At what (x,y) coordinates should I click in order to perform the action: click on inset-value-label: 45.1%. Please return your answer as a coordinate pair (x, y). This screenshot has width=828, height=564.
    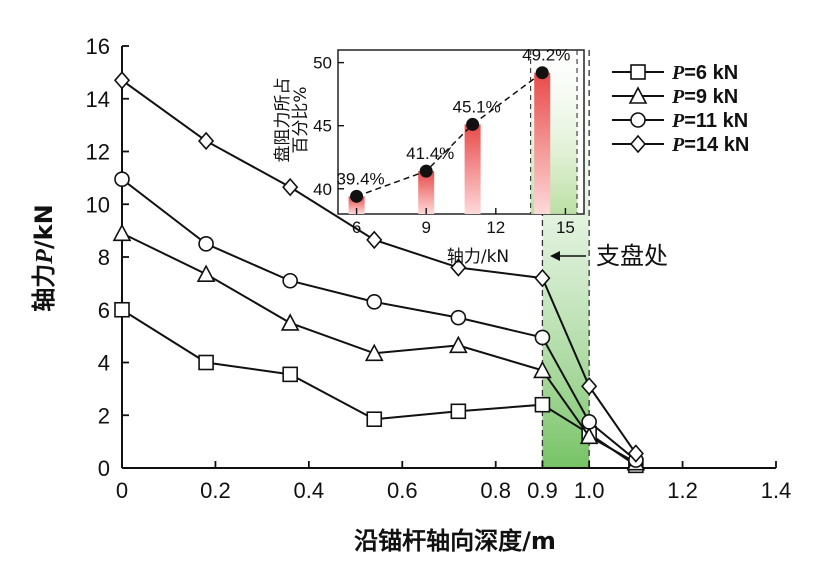
    Looking at the image, I should click on (477, 106).